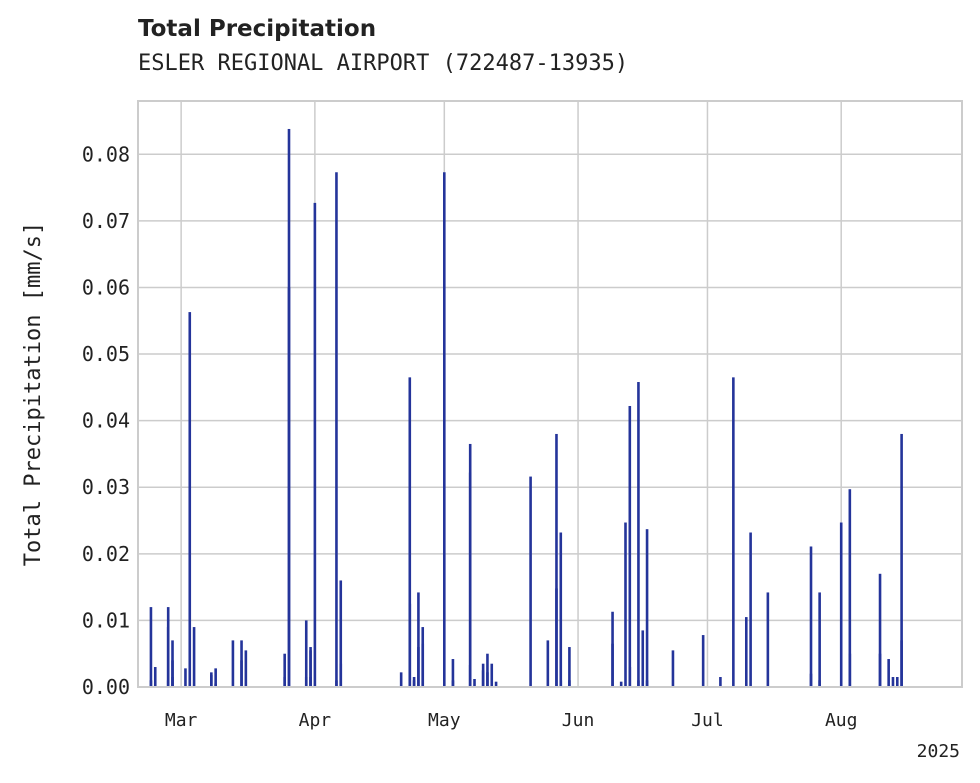  I want to click on y-tick-label: 0.05, so click(106, 354).